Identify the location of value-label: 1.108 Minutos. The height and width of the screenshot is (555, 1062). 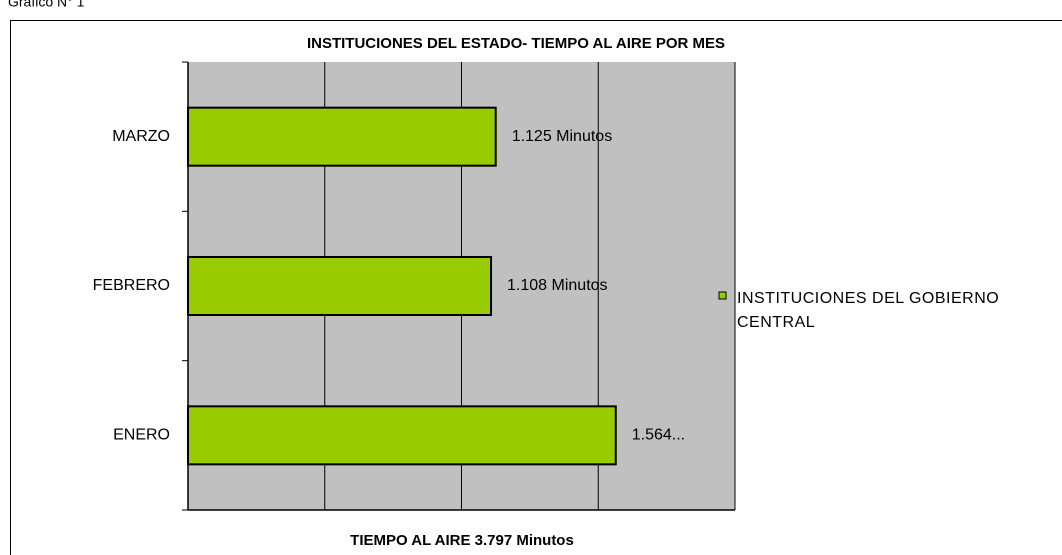
(557, 285).